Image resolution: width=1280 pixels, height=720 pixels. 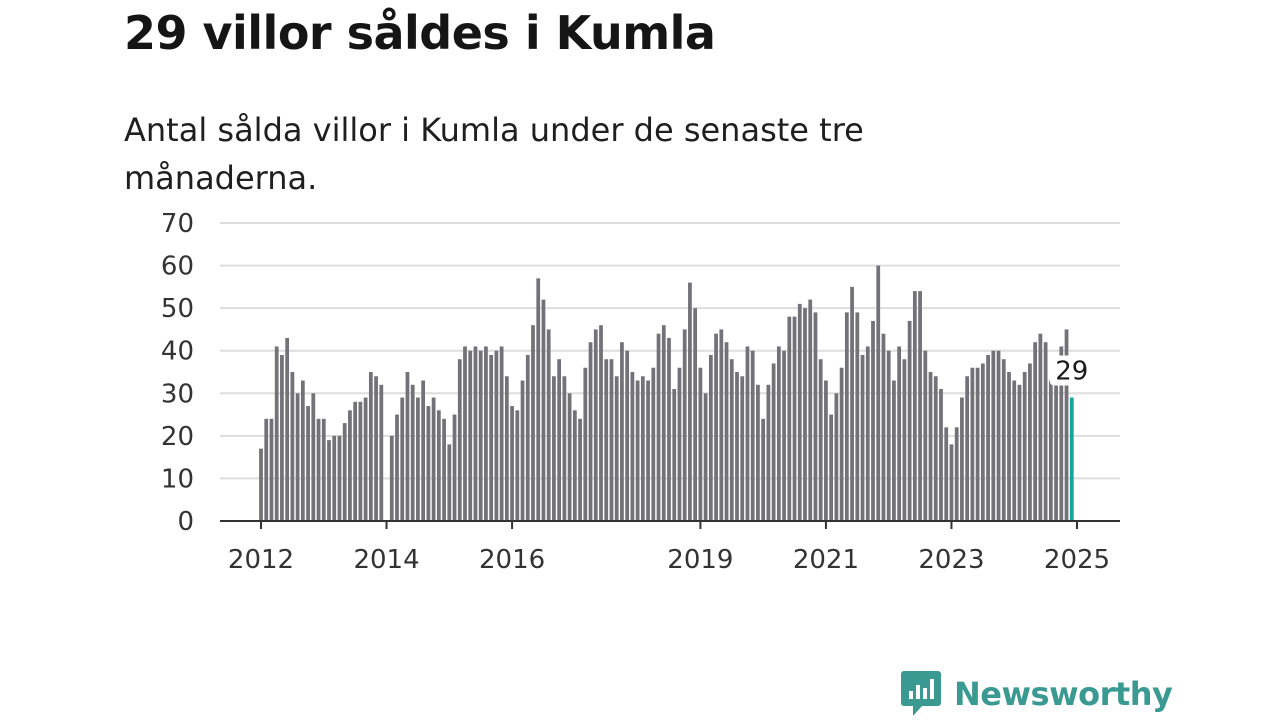 I want to click on x-tick-label: 2014, so click(x=386, y=560).